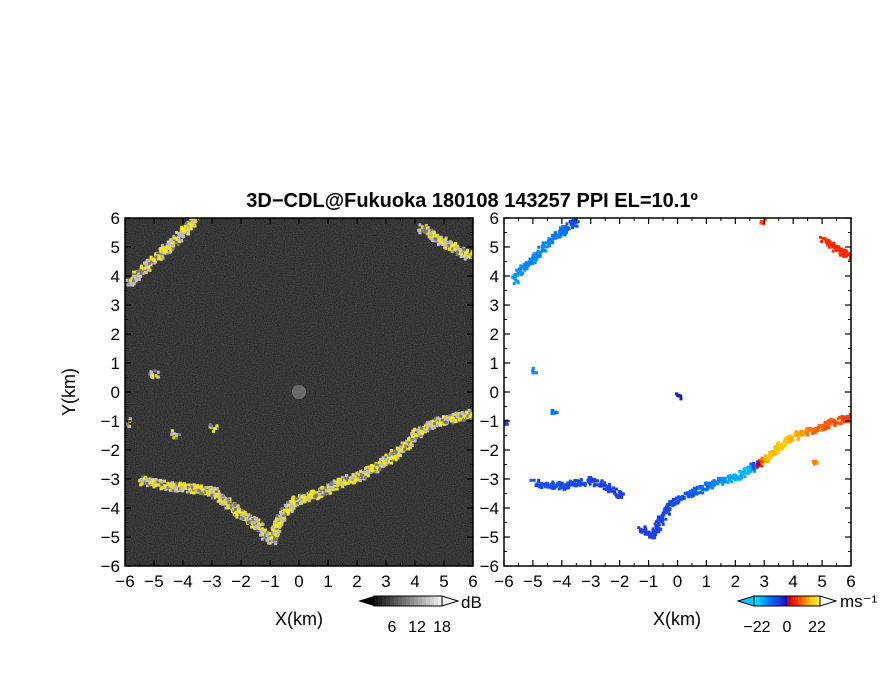  I want to click on velocity-colorbar-swatch, so click(761, 601).